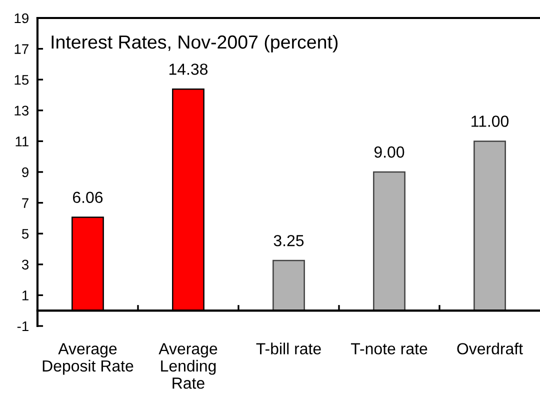 Image resolution: width=540 pixels, height=400 pixels. I want to click on x-tick-label: T-note rate, so click(389, 348).